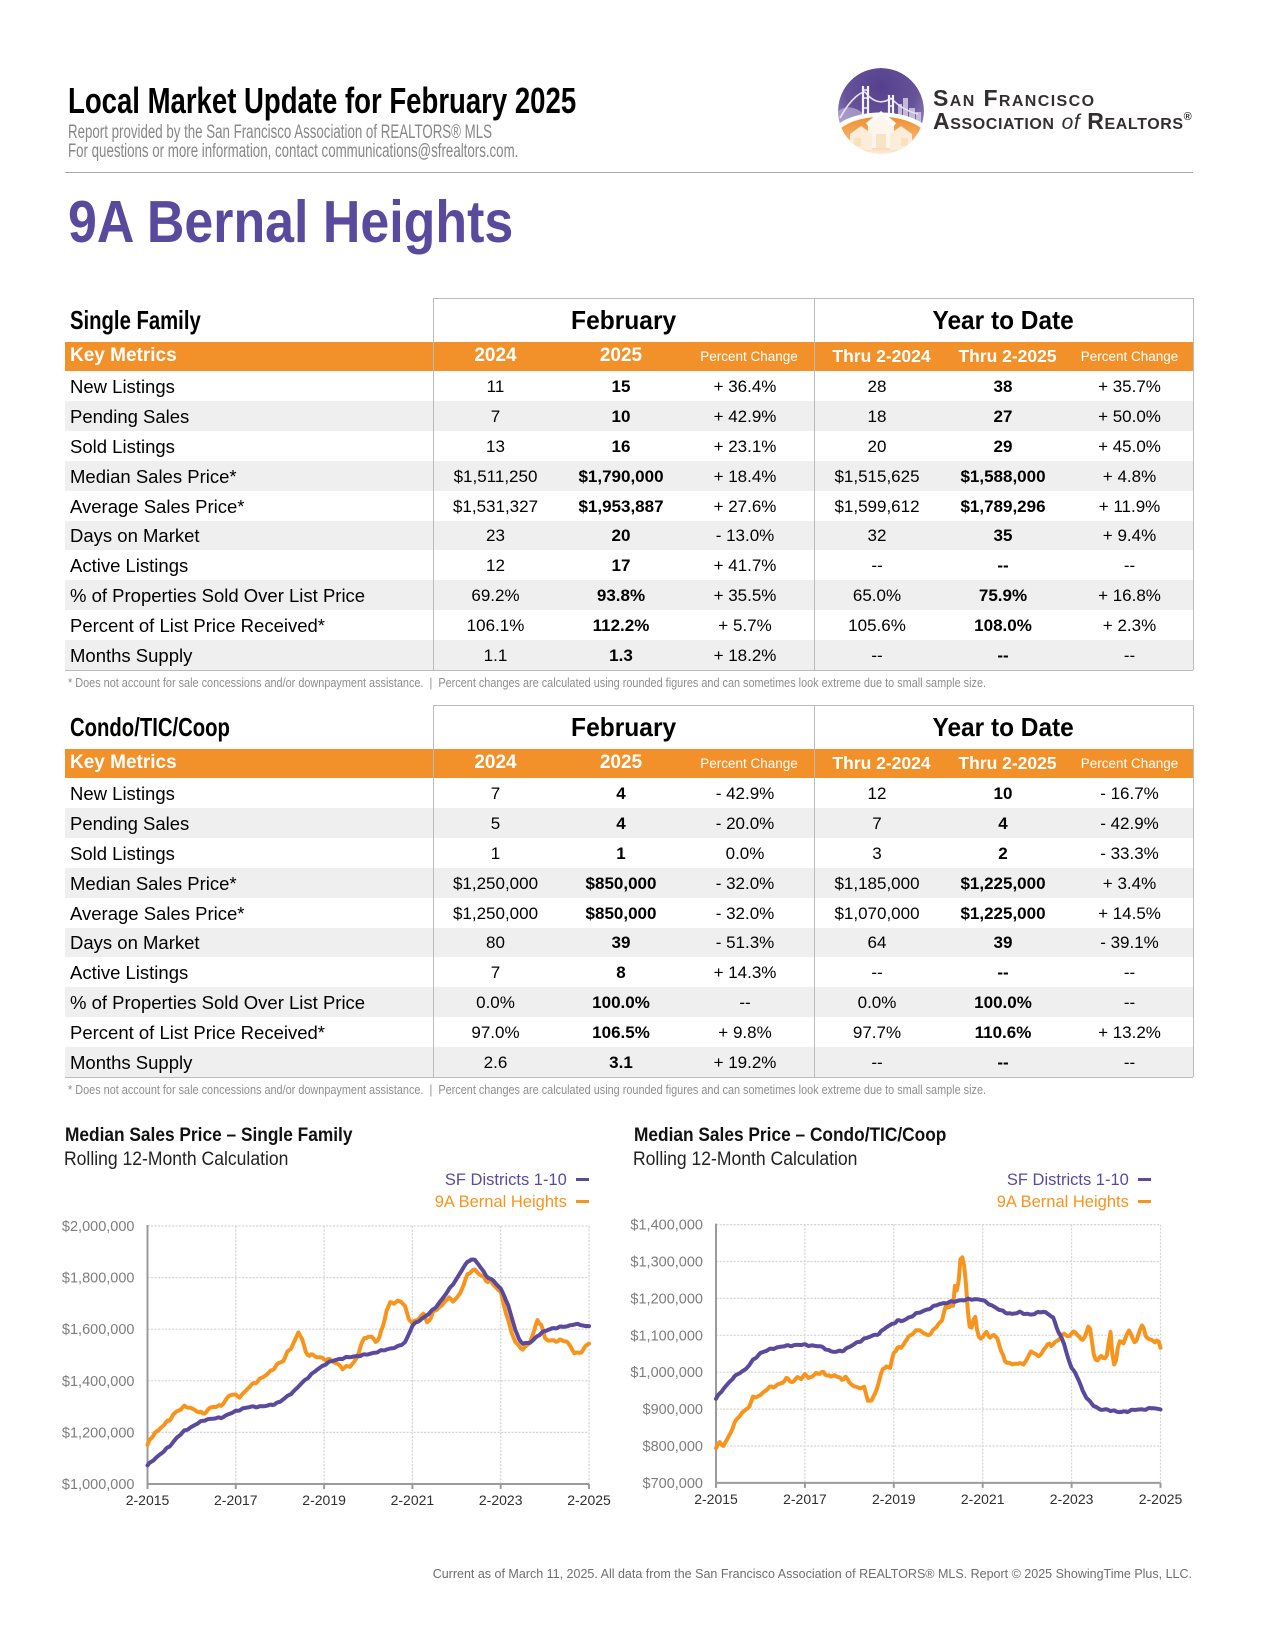 This screenshot has width=1261, height=1632. Describe the element at coordinates (98, 1279) in the screenshot. I see `svg-text: $1,800,000` at that location.